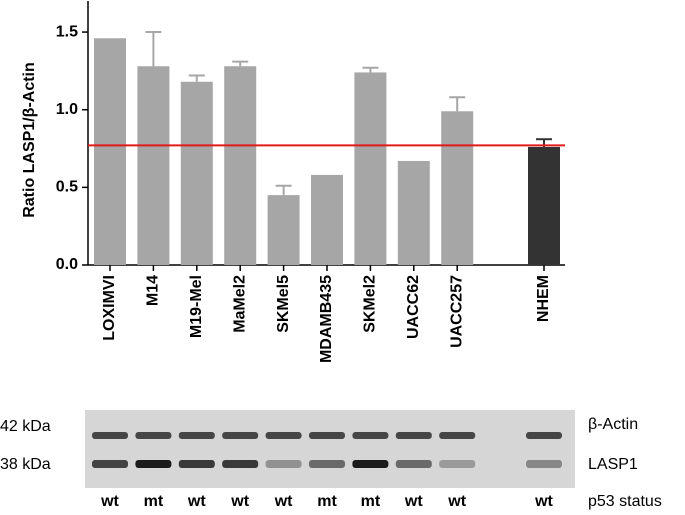  What do you see at coordinates (25, 464) in the screenshot?
I see `marker-label: 38 kDa` at bounding box center [25, 464].